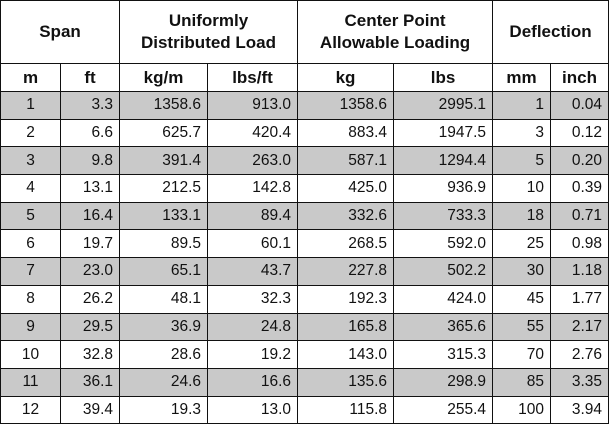 The height and width of the screenshot is (431, 609). Describe the element at coordinates (252, 188) in the screenshot. I see `cell: 142.8` at that location.